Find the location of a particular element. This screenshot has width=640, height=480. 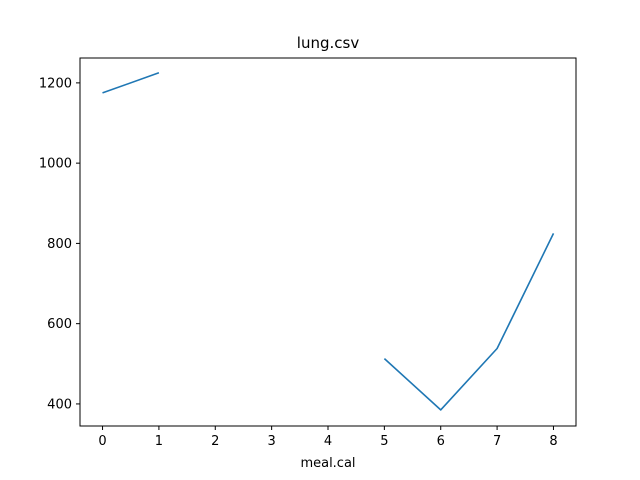

x-tick-label: 1 is located at coordinates (159, 441).